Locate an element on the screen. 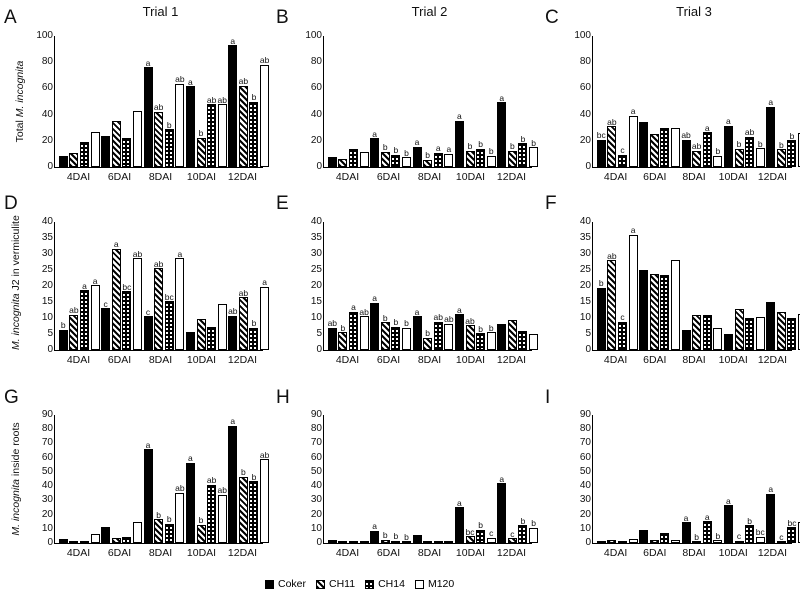 The height and width of the screenshot is (600, 800). y-tick-label: 20 is located at coordinates (47, 514).